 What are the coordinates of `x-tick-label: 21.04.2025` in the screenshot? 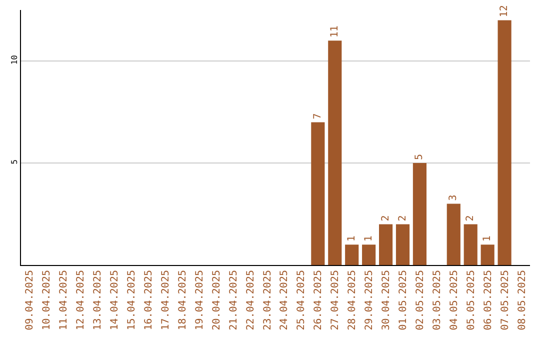 It's located at (234, 300).